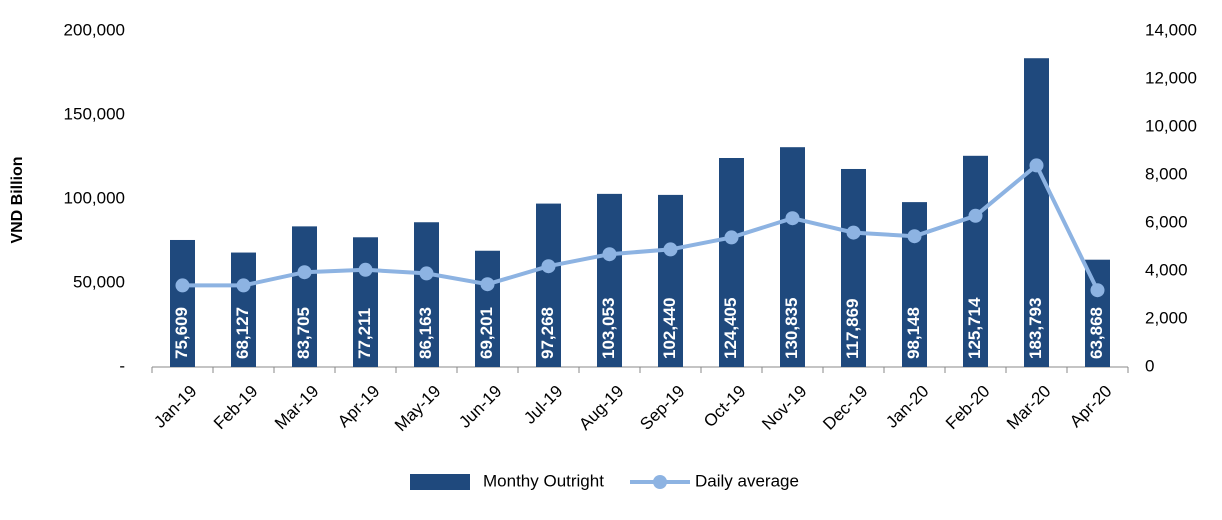  What do you see at coordinates (181, 333) in the screenshot?
I see `value-label: 75,609` at bounding box center [181, 333].